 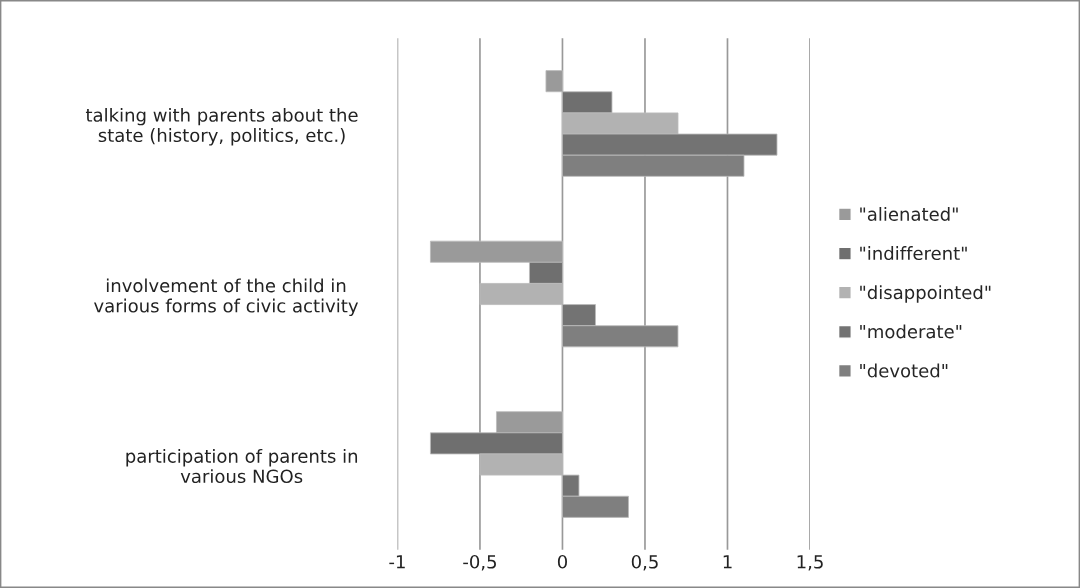 I want to click on x-tick-label: -0,5, so click(x=479, y=562).